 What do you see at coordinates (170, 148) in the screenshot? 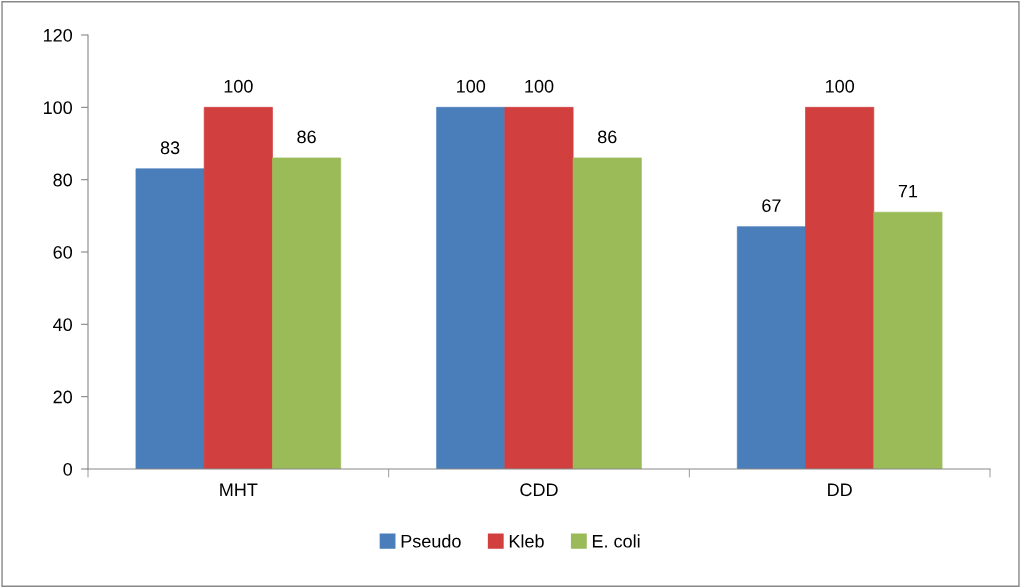
I see `data-label: 83` at bounding box center [170, 148].